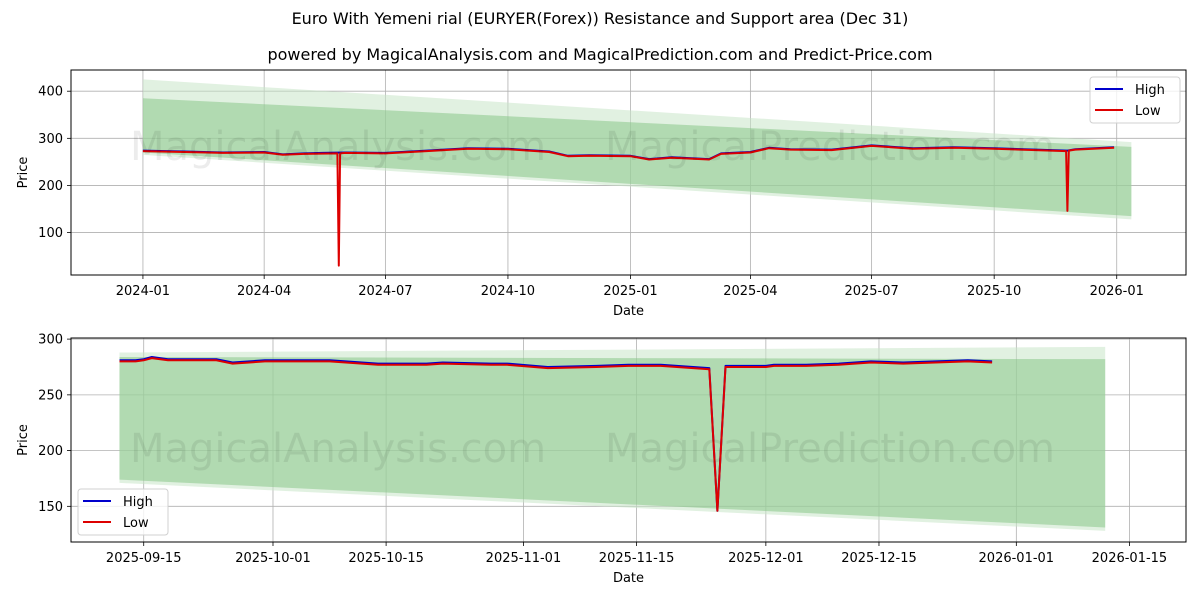  Describe the element at coordinates (385, 291) in the screenshot. I see `x-tick-label: 2024-07` at that location.